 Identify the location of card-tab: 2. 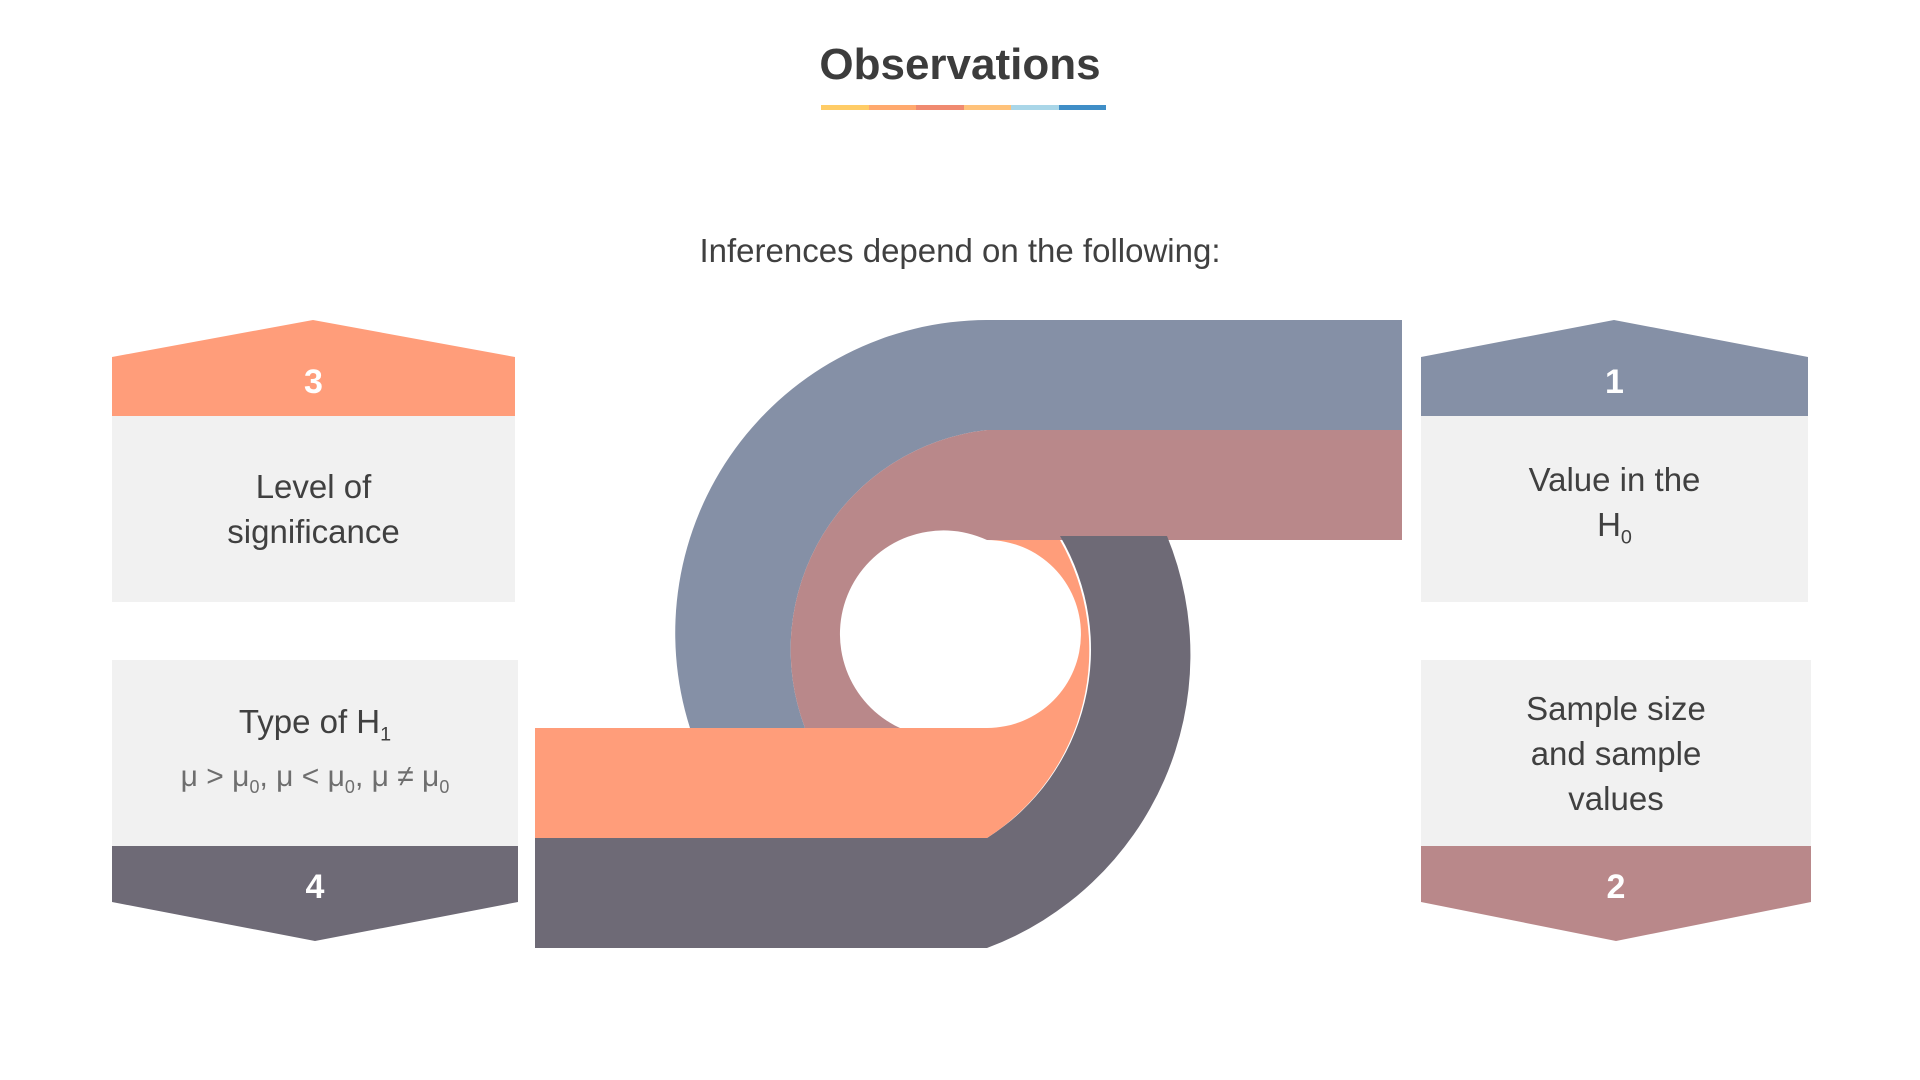
(1616, 893).